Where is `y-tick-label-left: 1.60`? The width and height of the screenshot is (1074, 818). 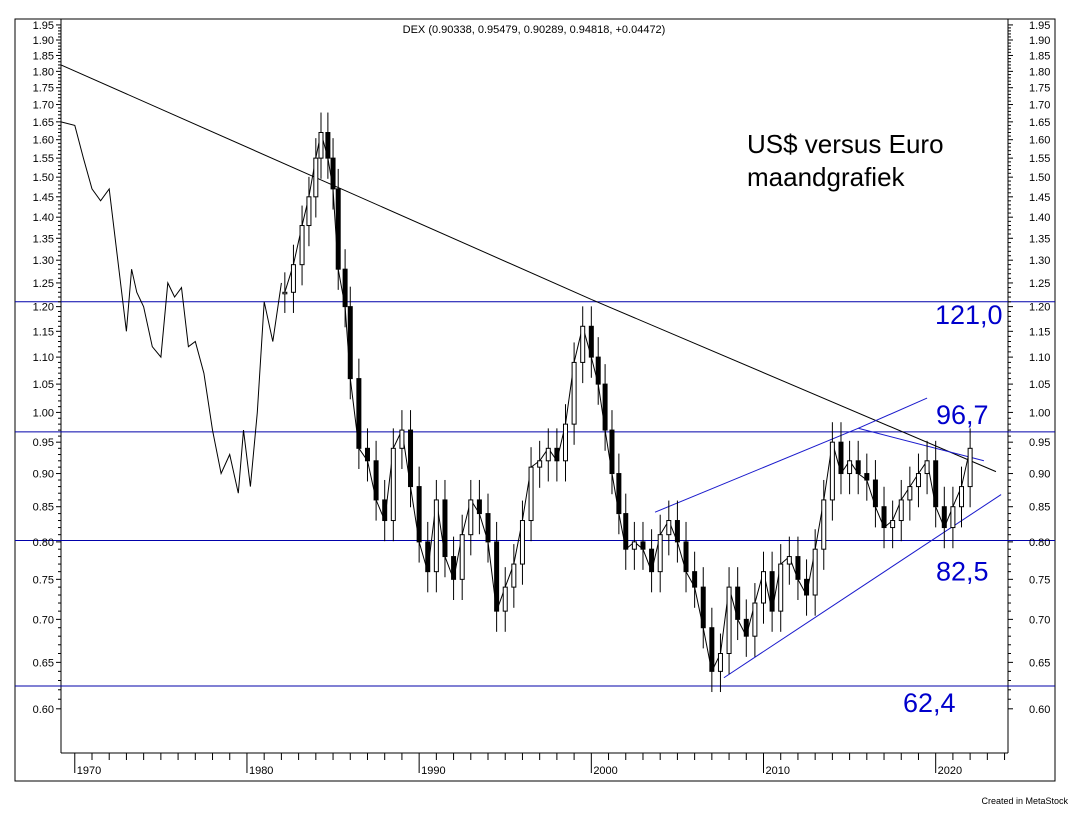
y-tick-label-left: 1.60 is located at coordinates (43, 141).